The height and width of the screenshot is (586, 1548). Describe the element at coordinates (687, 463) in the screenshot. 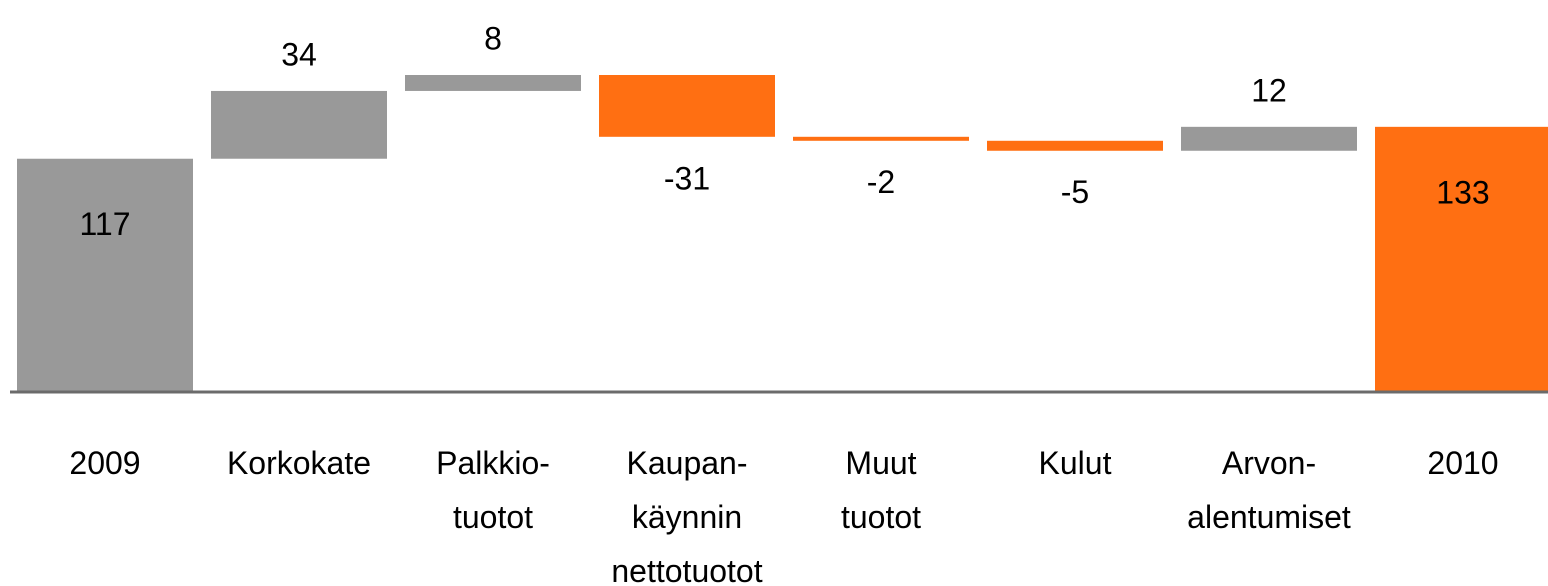

I see `x-tick-label-line: Kaupan-` at that location.